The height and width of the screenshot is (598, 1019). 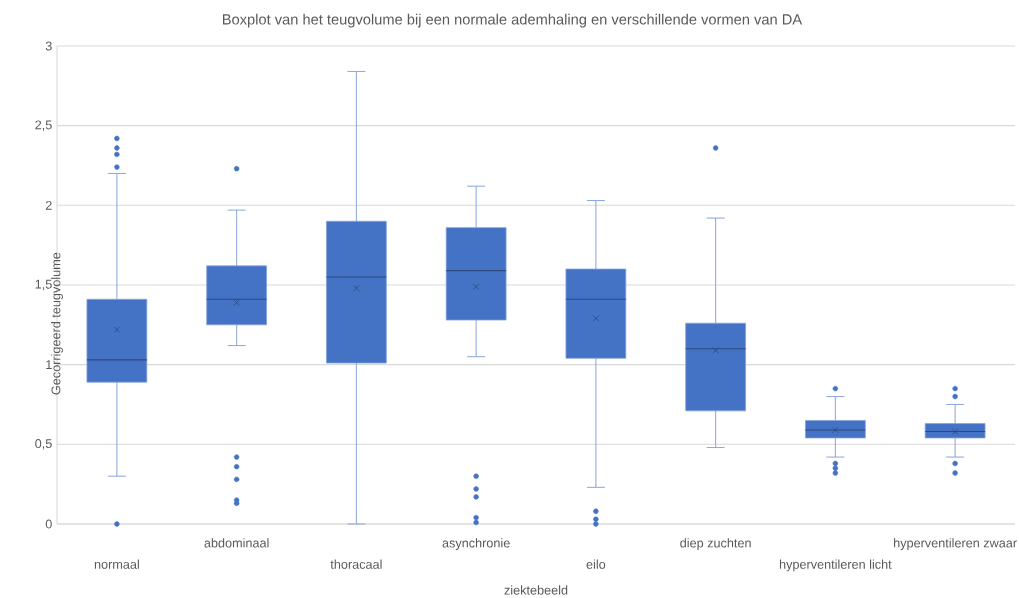 What do you see at coordinates (116, 564) in the screenshot?
I see `x-tick-label: normaal` at bounding box center [116, 564].